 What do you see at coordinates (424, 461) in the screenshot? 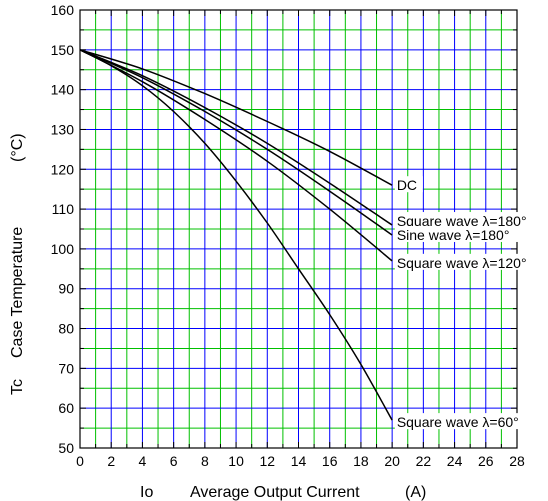
I see `x-tick-label: 22` at bounding box center [424, 461].